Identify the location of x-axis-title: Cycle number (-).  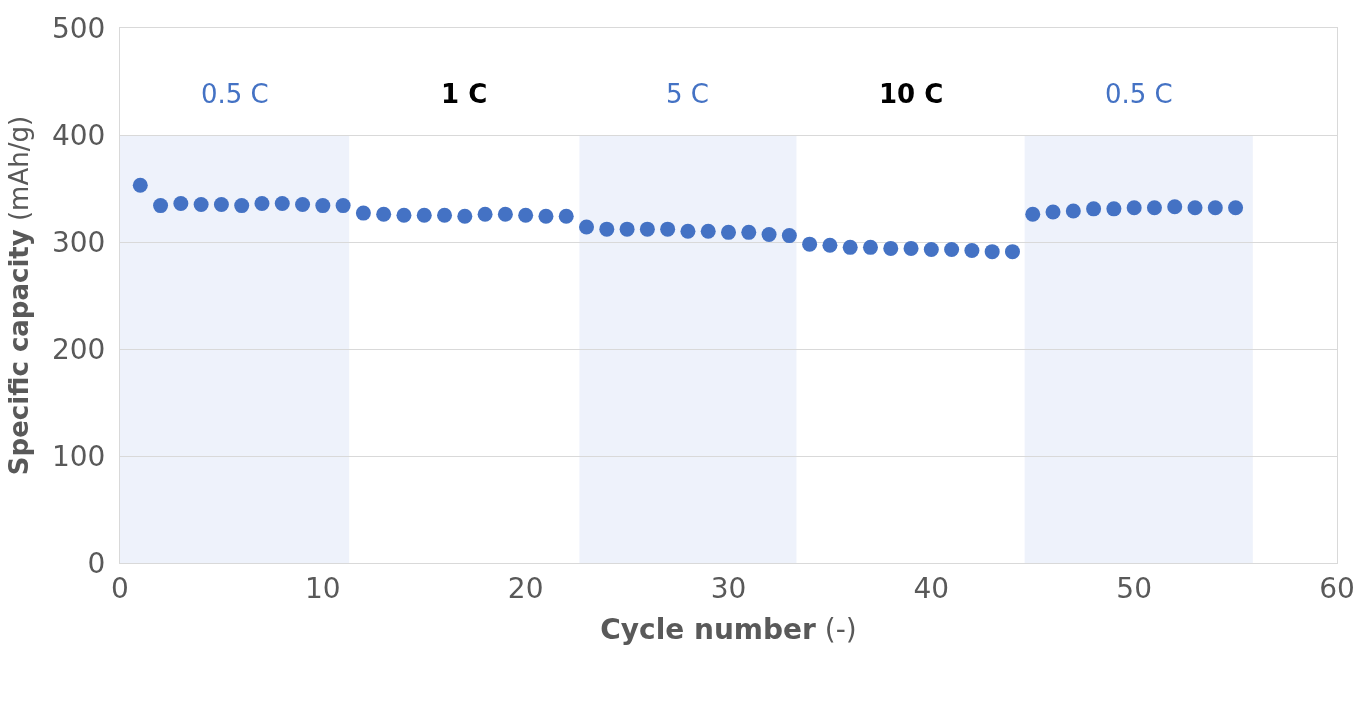
(728, 629).